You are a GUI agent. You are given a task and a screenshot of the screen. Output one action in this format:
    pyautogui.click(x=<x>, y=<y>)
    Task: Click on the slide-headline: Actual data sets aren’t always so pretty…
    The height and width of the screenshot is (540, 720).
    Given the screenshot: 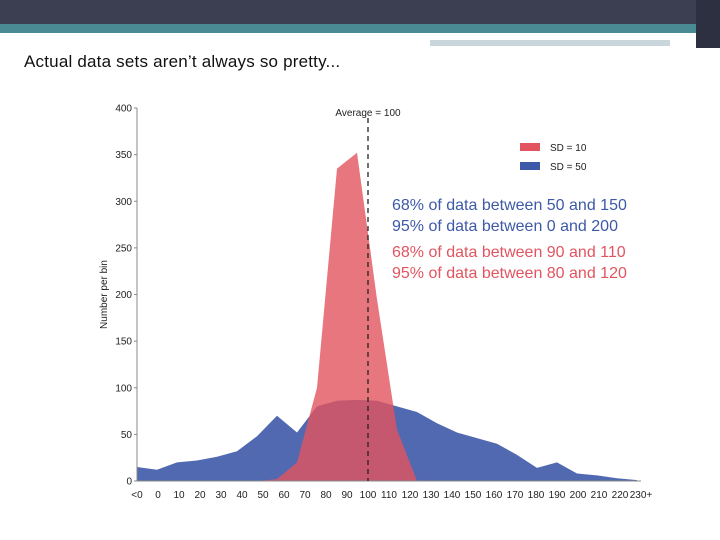 What is the action you would take?
    pyautogui.click(x=182, y=61)
    